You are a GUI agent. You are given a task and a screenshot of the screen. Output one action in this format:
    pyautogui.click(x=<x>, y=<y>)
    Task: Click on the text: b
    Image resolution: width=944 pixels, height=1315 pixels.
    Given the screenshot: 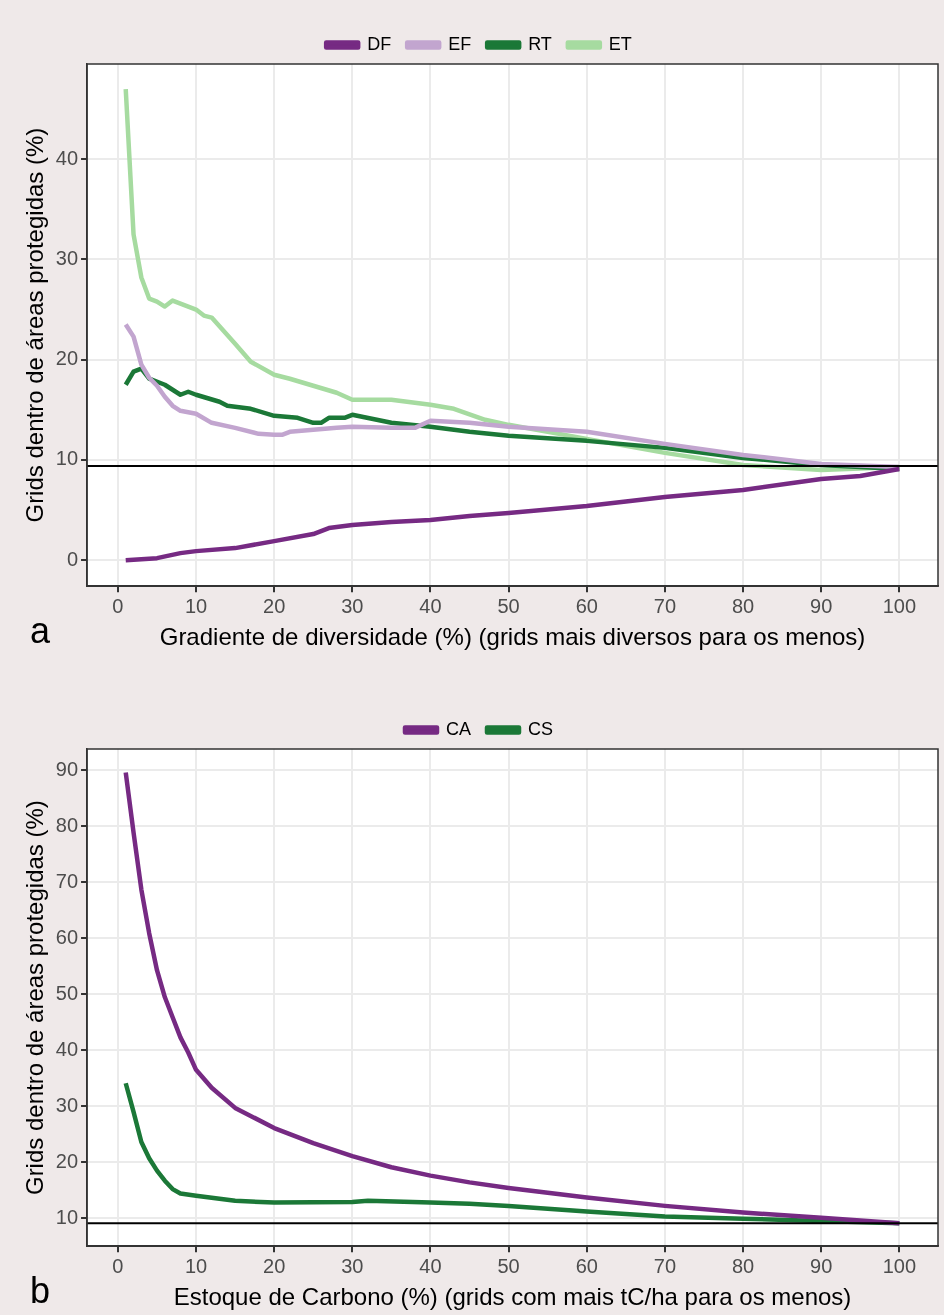 What is the action you would take?
    pyautogui.click(x=40, y=1290)
    